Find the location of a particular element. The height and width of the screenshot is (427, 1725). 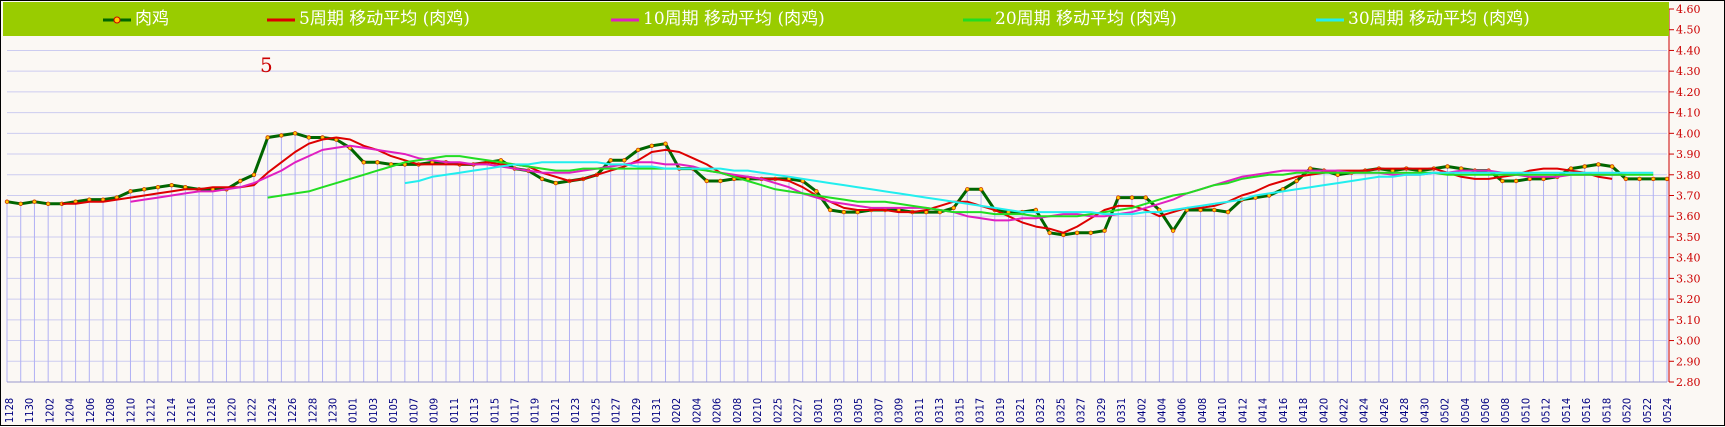

y-tick-label: 4.10 is located at coordinates (1688, 113).